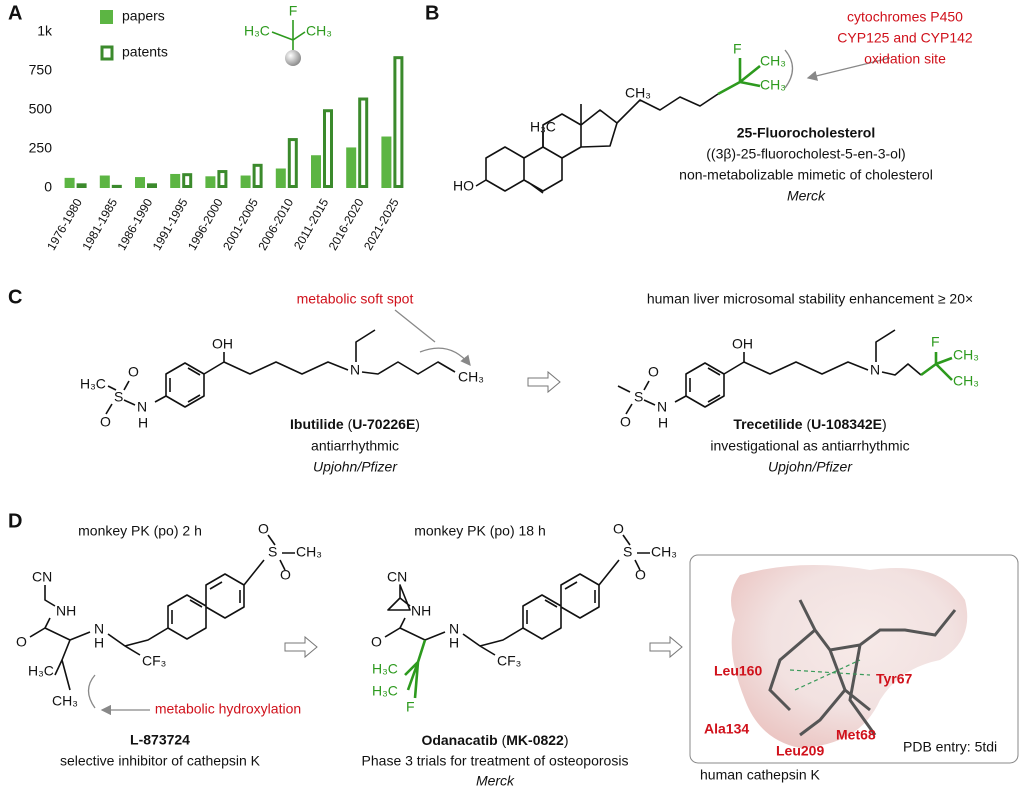 The width and height of the screenshot is (1024, 788). What do you see at coordinates (862, 668) in the screenshot?
I see `ligand-sticks` at bounding box center [862, 668].